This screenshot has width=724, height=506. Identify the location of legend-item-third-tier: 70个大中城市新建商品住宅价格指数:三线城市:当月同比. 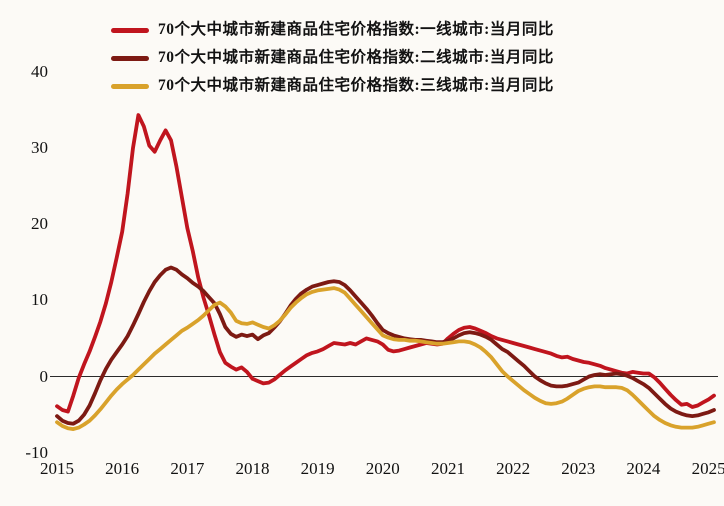
(332, 86).